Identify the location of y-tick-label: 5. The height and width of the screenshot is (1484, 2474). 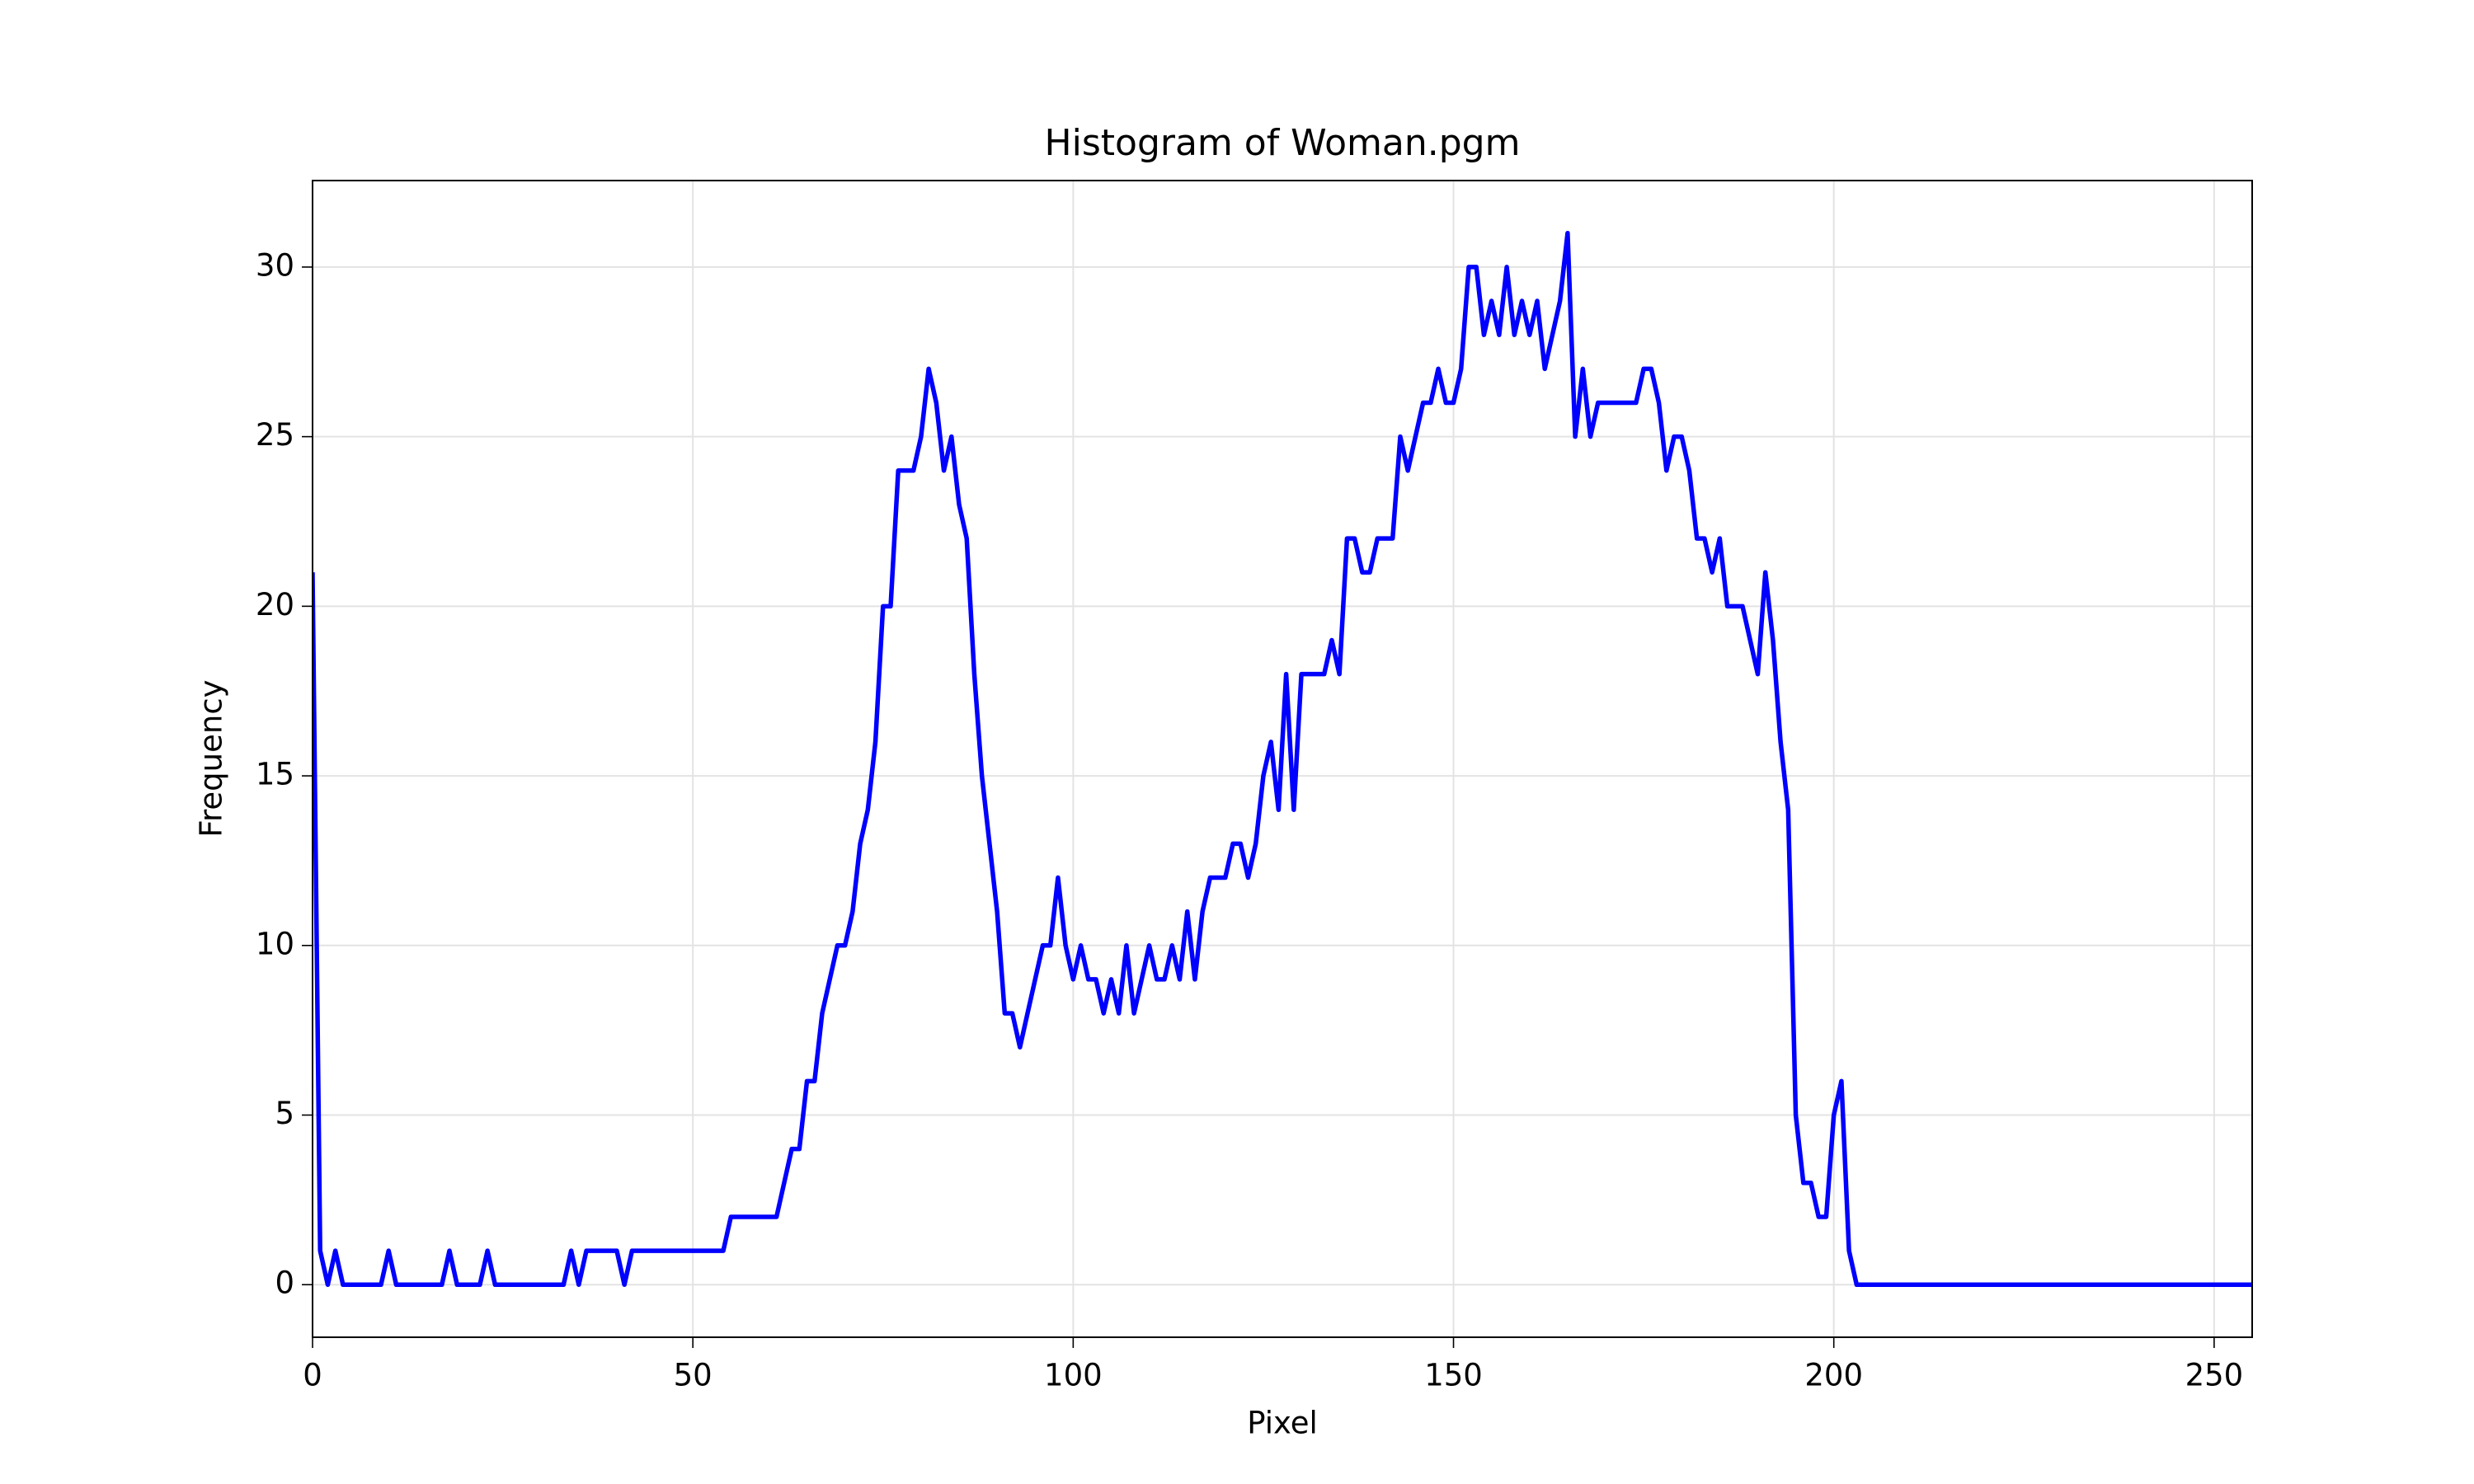
(284, 1113).